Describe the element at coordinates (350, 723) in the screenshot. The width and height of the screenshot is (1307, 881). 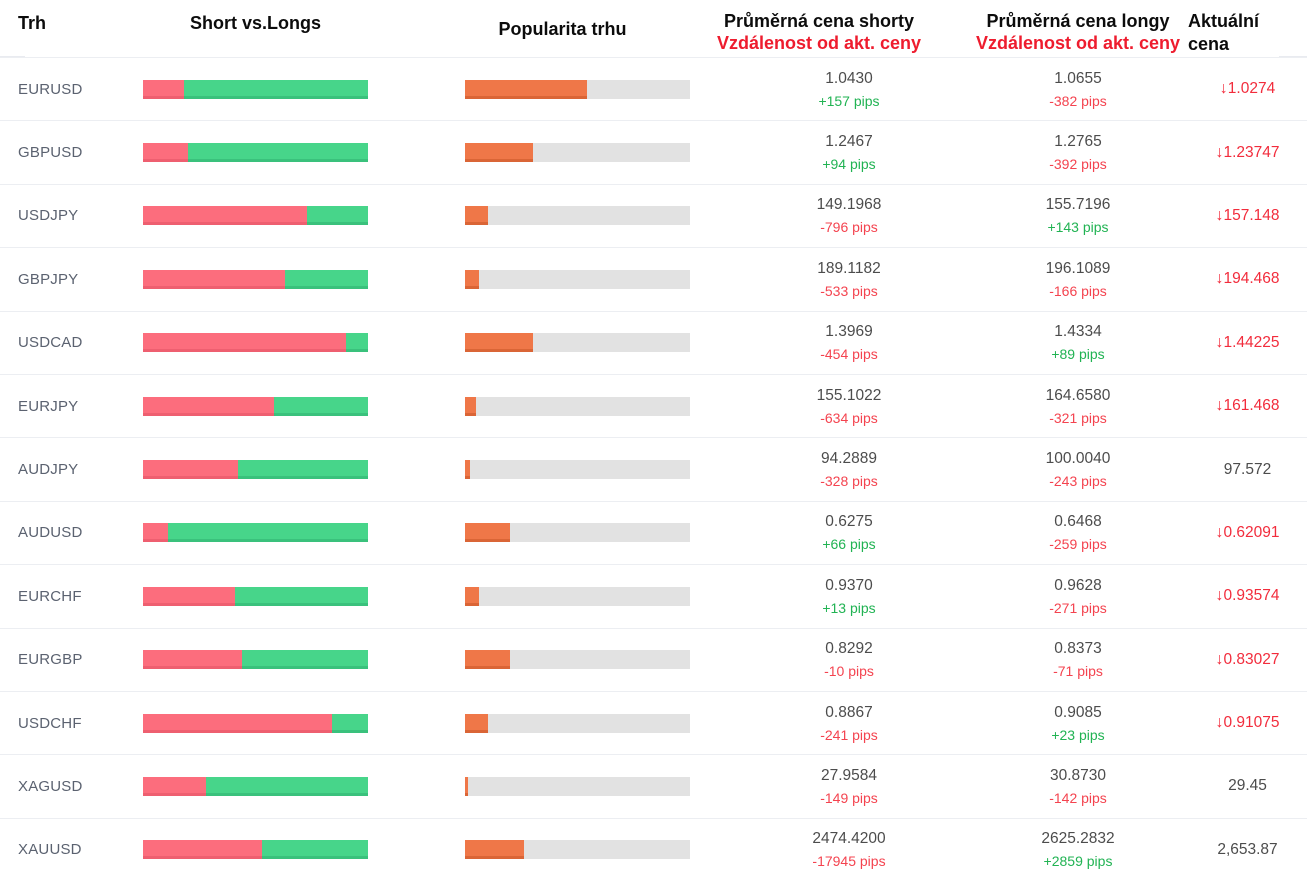
I see `longs-bar-segment` at that location.